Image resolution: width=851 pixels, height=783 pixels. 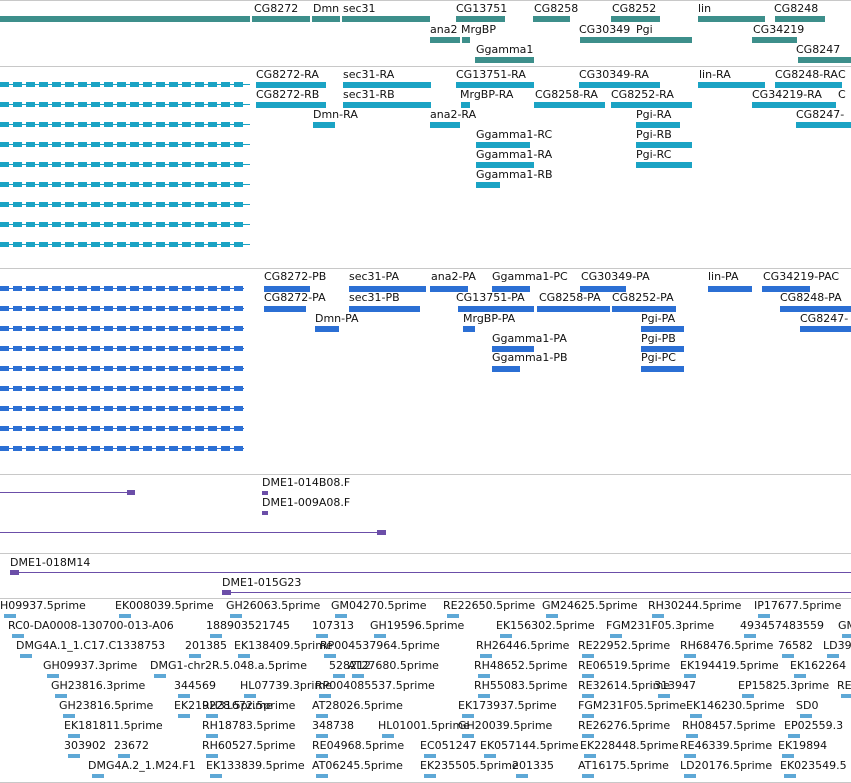 What do you see at coordinates (529, 745) in the screenshot?
I see `feature-label: EK057144.5prime` at bounding box center [529, 745].